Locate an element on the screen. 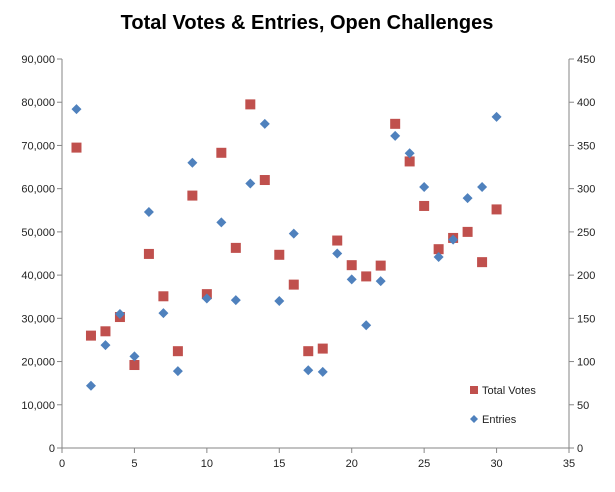 This screenshot has height=492, width=615. left-y-tick-label: 60,000 is located at coordinates (38, 190).